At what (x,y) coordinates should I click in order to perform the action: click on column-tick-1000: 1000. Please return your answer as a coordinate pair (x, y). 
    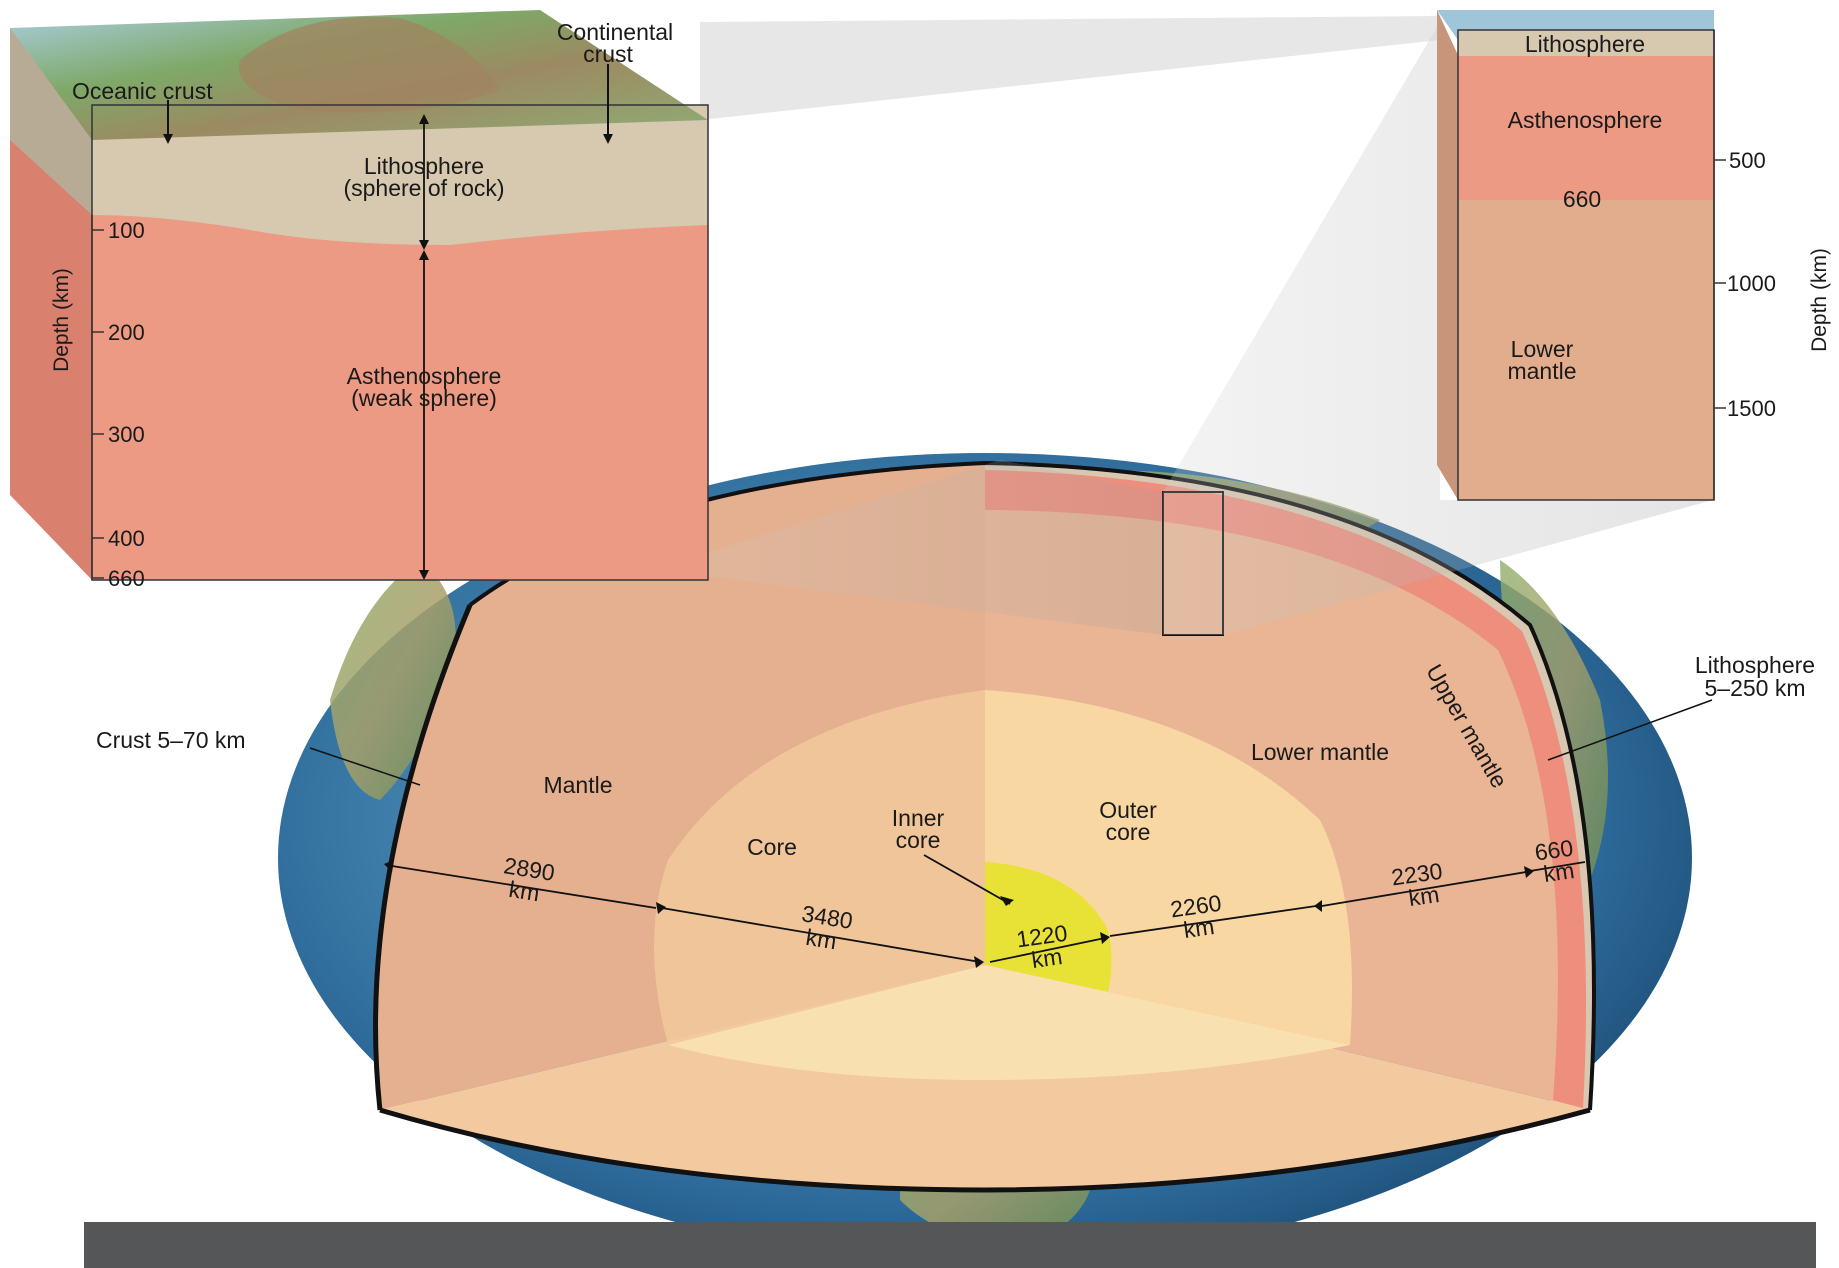
    Looking at the image, I should click on (1751, 283).